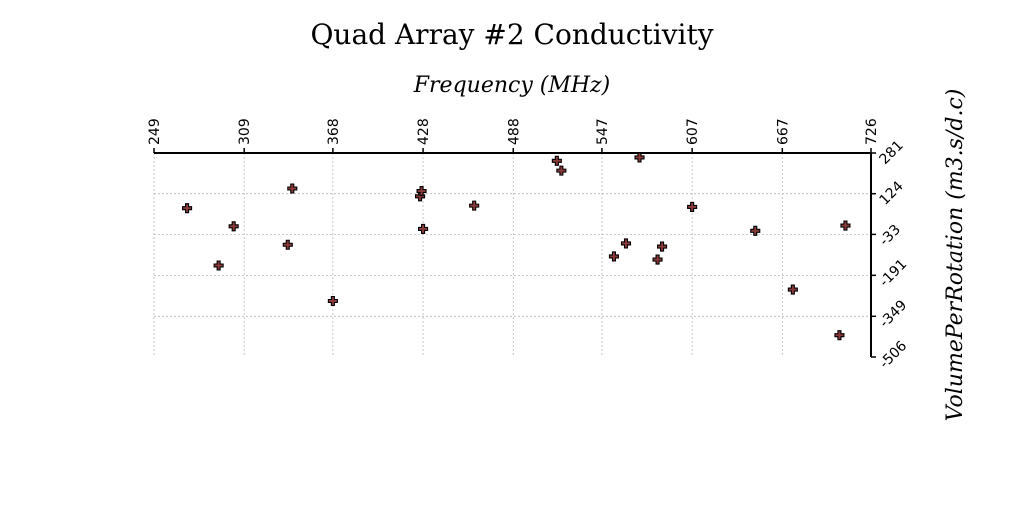  What do you see at coordinates (894, 273) in the screenshot?
I see `y-tick-label: -191` at bounding box center [894, 273].